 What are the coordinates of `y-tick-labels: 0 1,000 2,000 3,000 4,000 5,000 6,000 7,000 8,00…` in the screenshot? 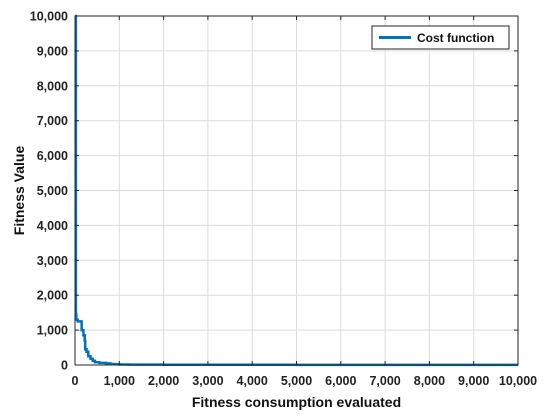 It's located at (49, 191).